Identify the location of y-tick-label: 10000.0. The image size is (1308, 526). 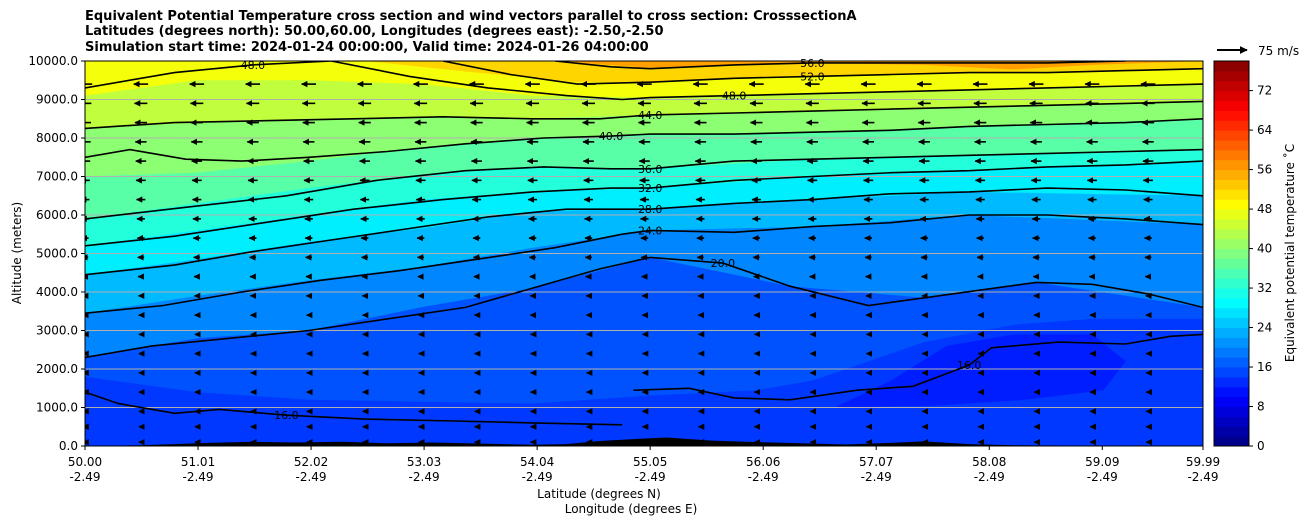
(53, 61).